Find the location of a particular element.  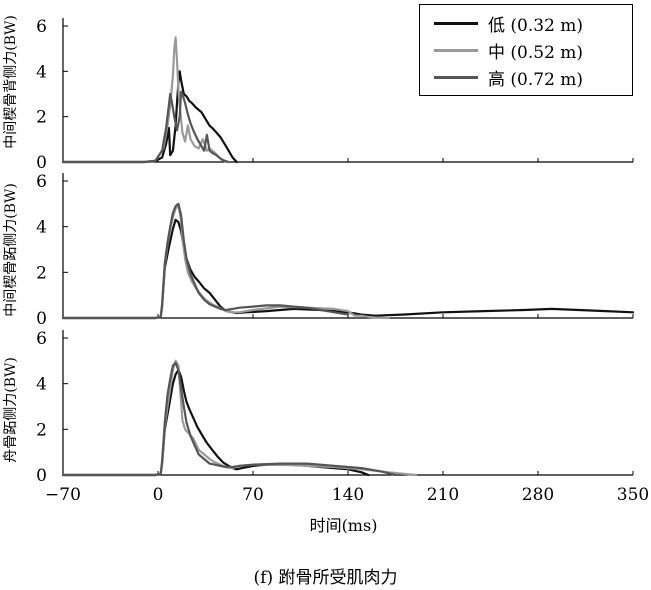

top-panel-ylabel-text: 中间楔骨背侧力(BW) is located at coordinates (11, 82).